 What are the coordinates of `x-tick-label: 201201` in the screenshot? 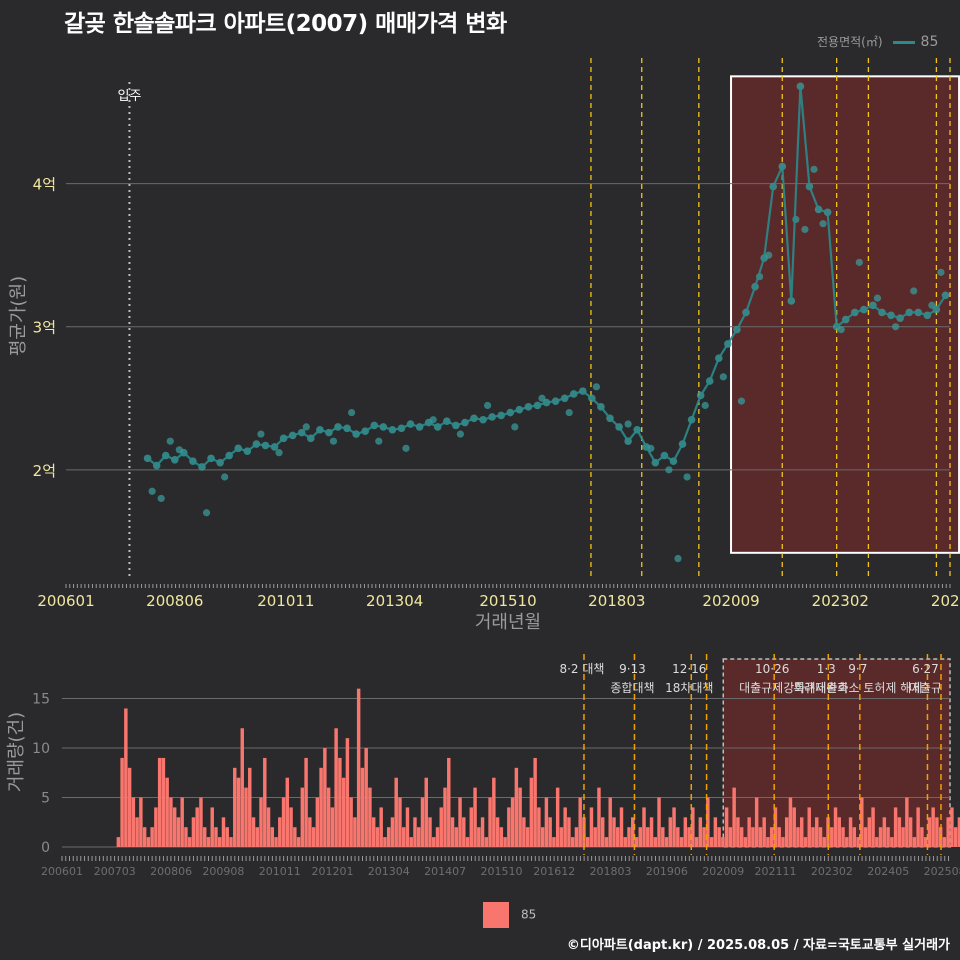 It's located at (332, 871).